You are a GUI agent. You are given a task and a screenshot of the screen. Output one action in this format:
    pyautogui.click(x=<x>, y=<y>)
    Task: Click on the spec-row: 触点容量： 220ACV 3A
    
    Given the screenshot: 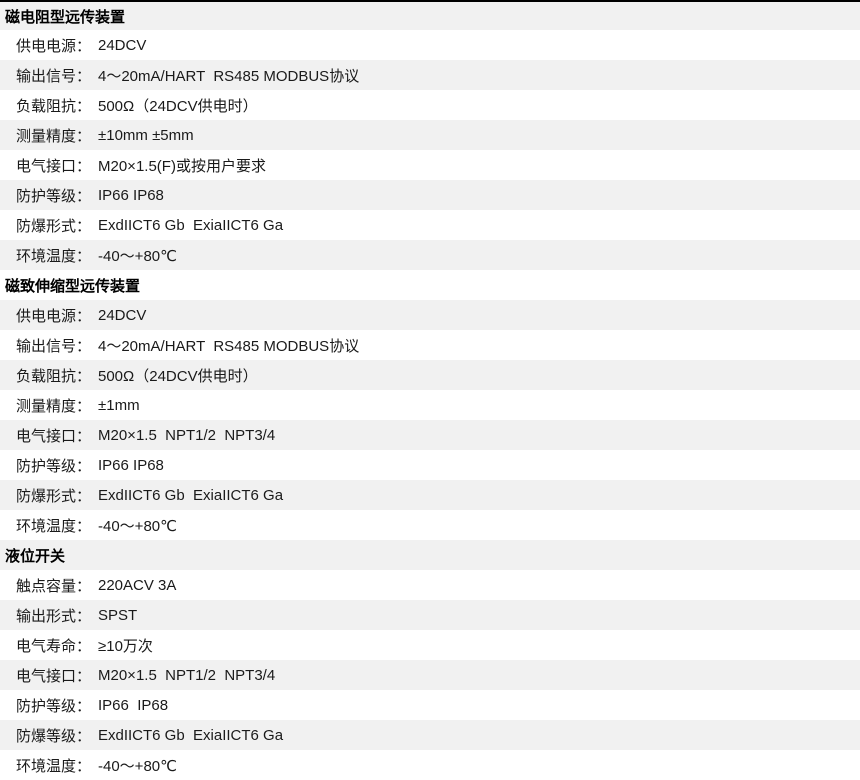 What is the action you would take?
    pyautogui.click(x=430, y=585)
    